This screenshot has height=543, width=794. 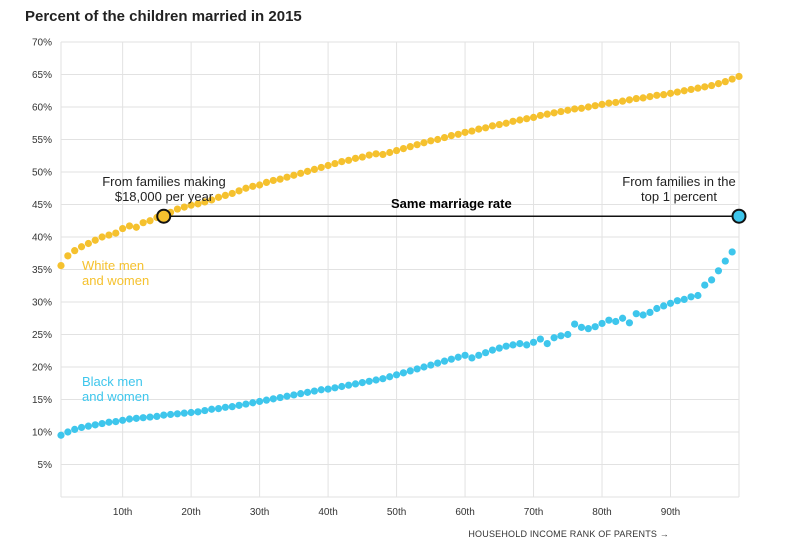 What do you see at coordinates (42, 270) in the screenshot?
I see `y-tick-label: 35%` at bounding box center [42, 270].